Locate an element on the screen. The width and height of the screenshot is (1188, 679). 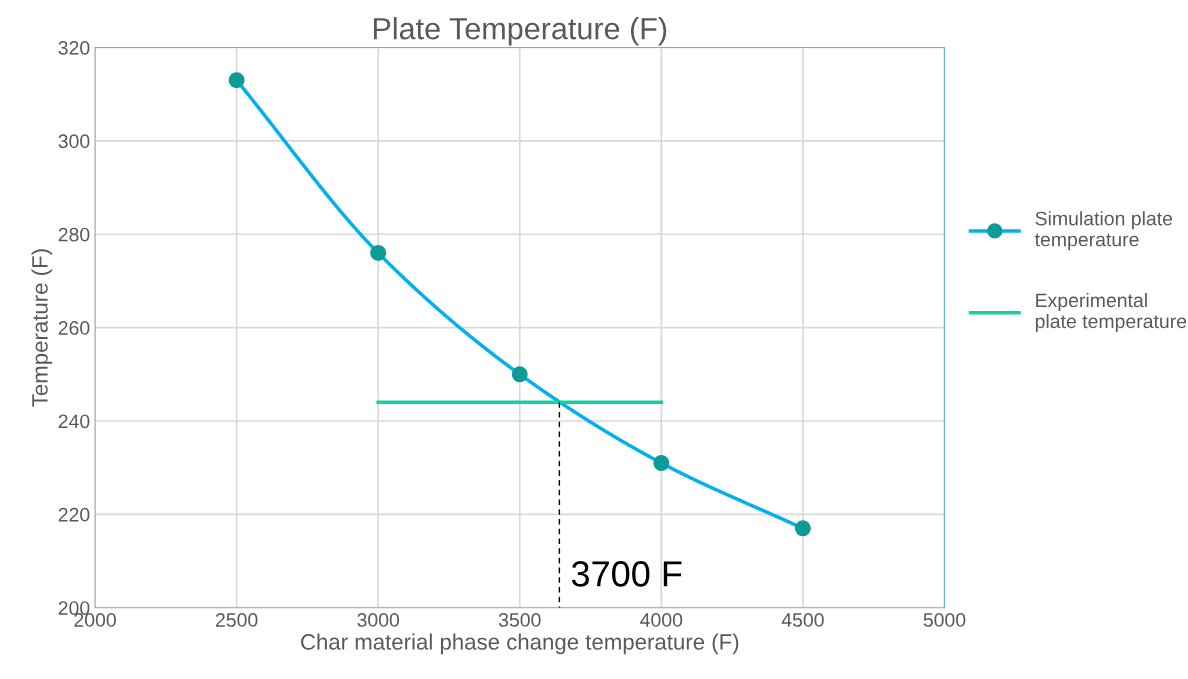
y-tick-label: 300 is located at coordinates (74, 141).